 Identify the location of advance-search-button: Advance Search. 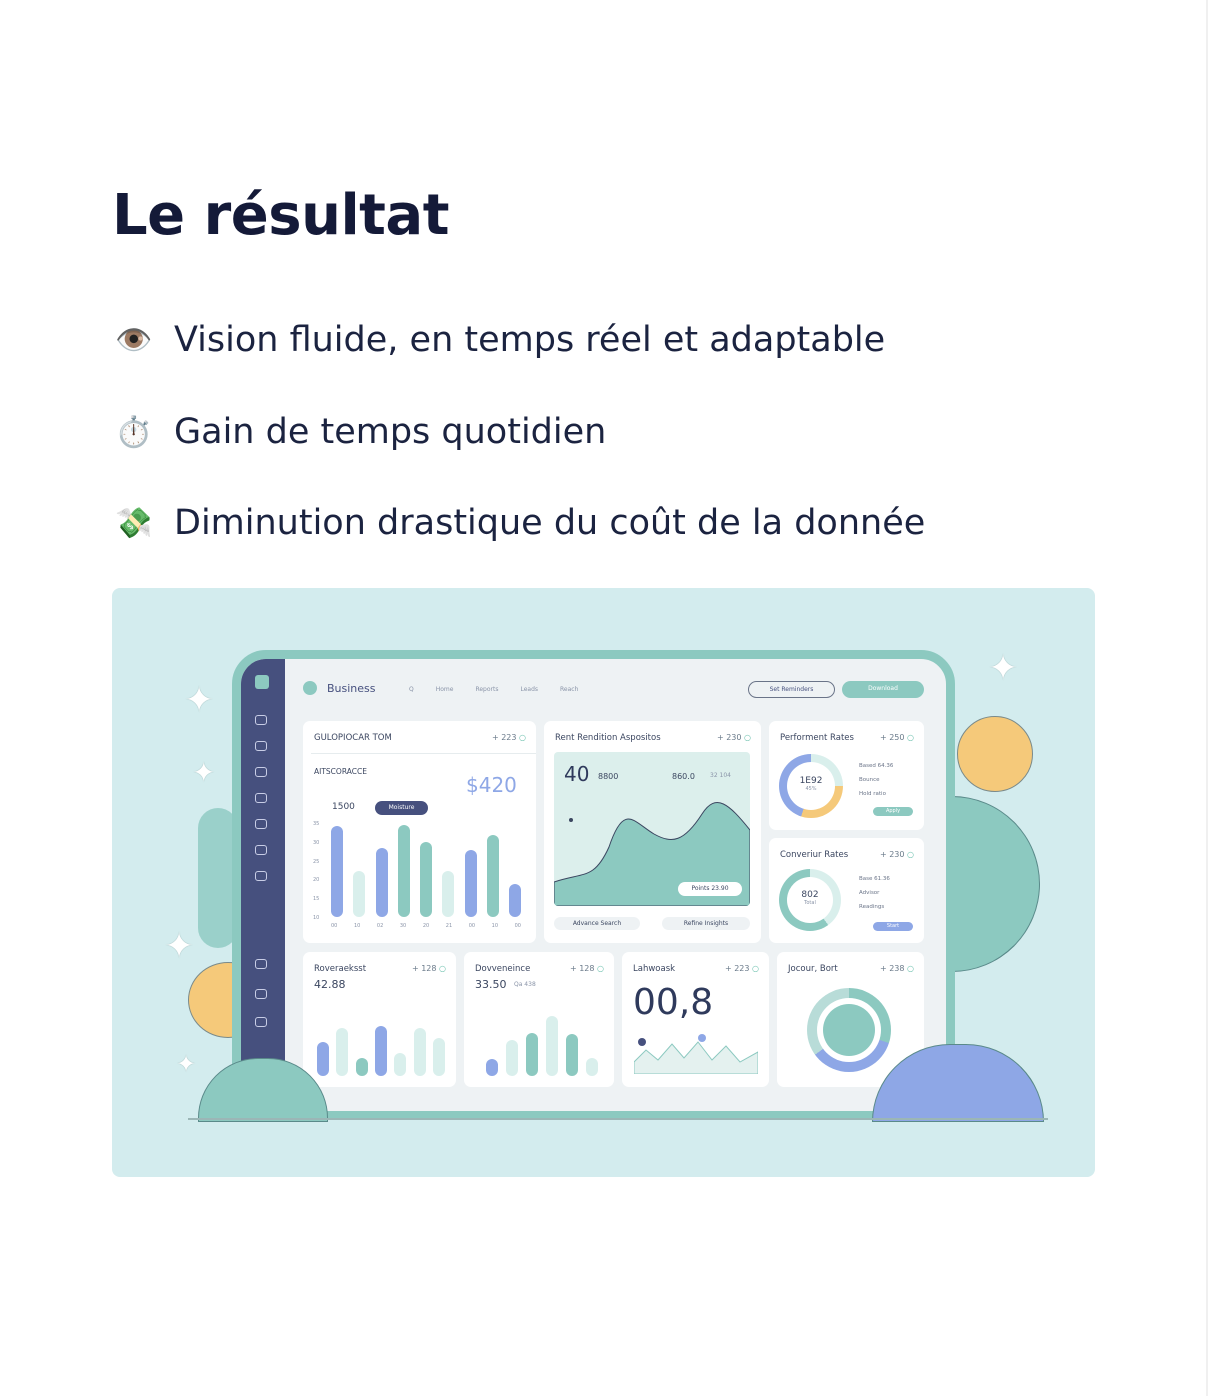
(597, 923).